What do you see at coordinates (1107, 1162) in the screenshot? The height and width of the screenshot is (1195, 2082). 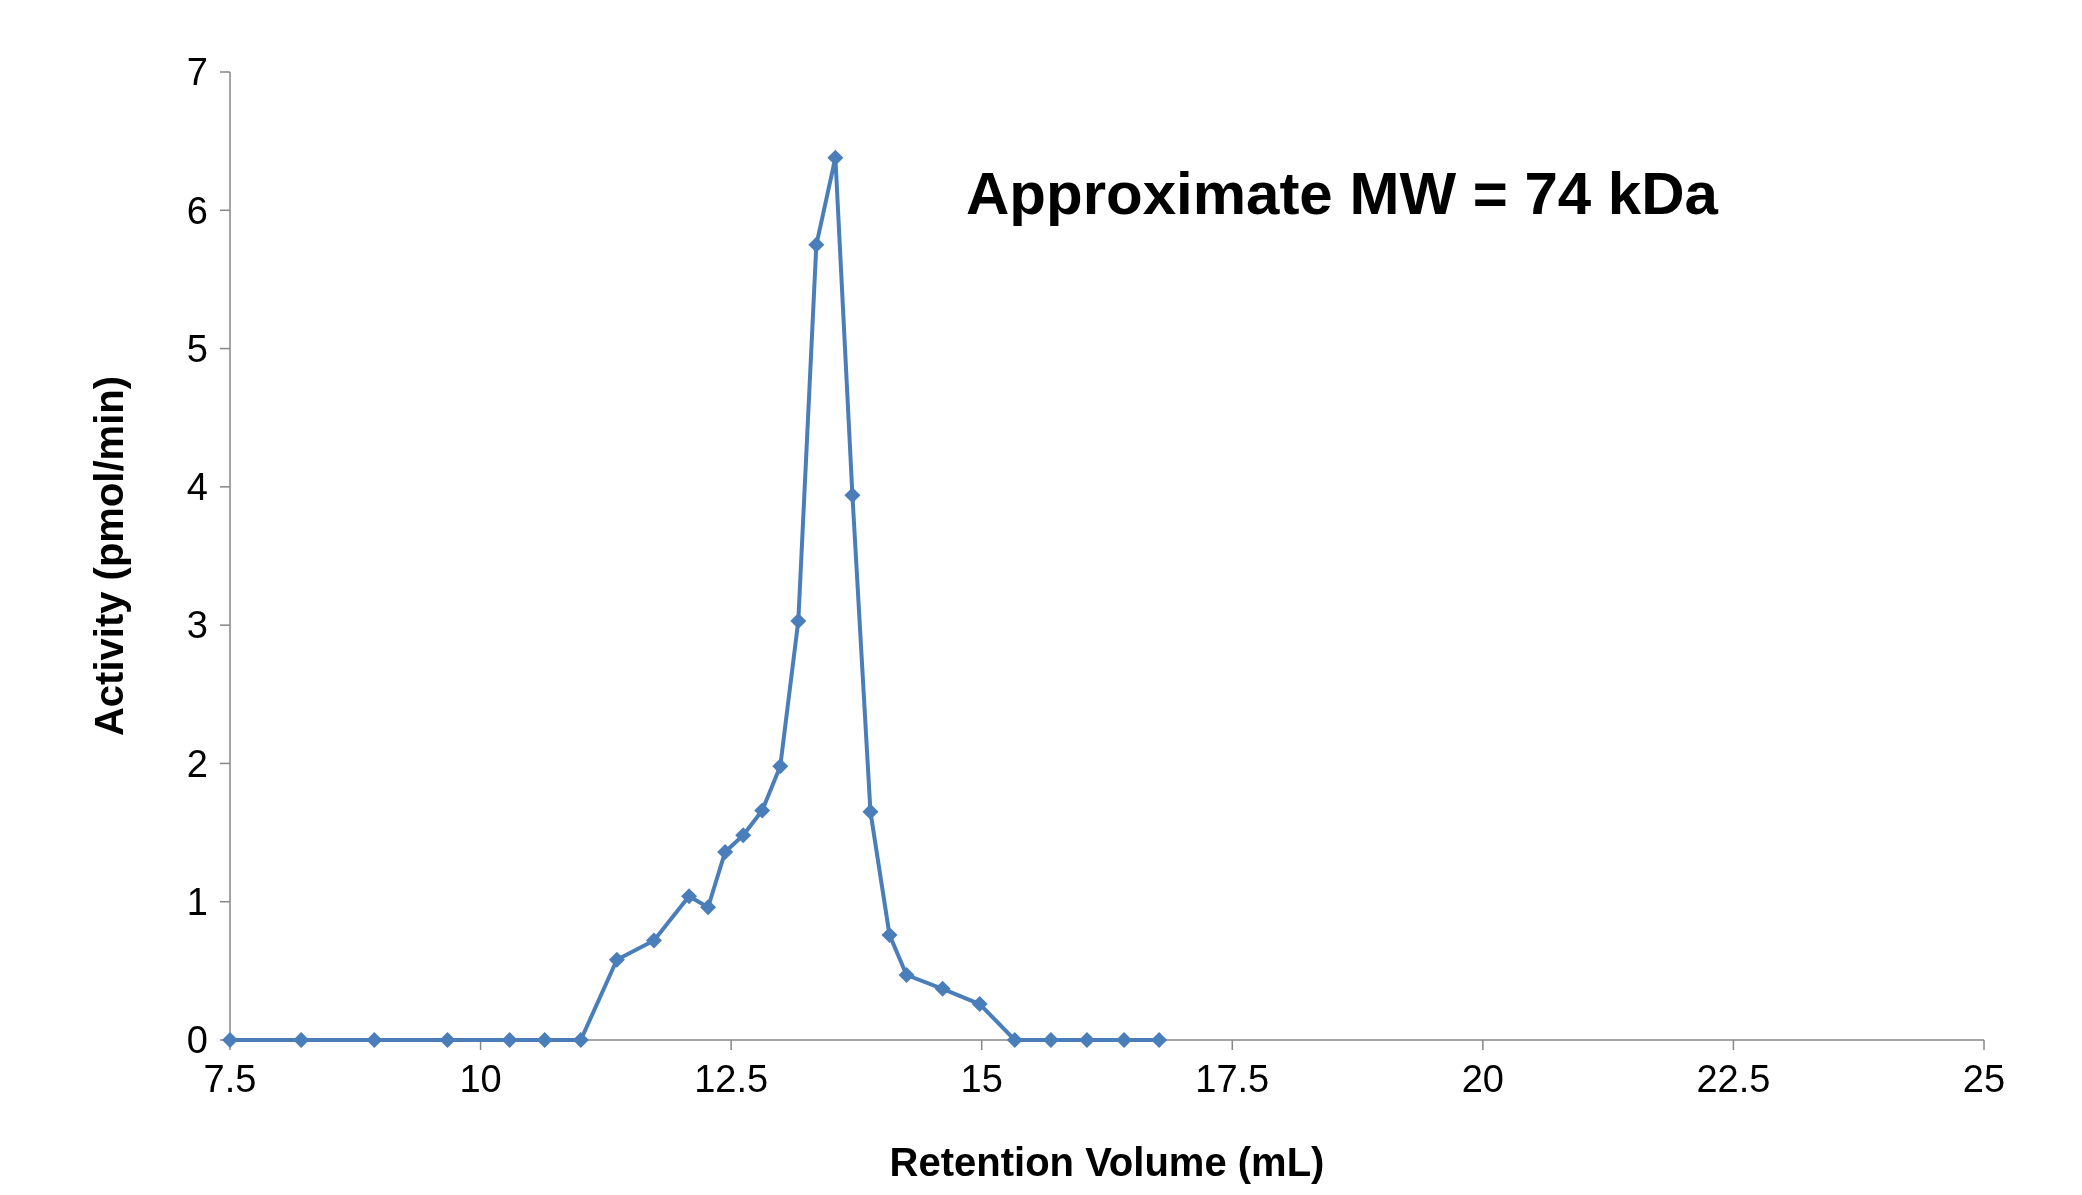 I see `x-axis-title: Retention Volume (mL)` at bounding box center [1107, 1162].